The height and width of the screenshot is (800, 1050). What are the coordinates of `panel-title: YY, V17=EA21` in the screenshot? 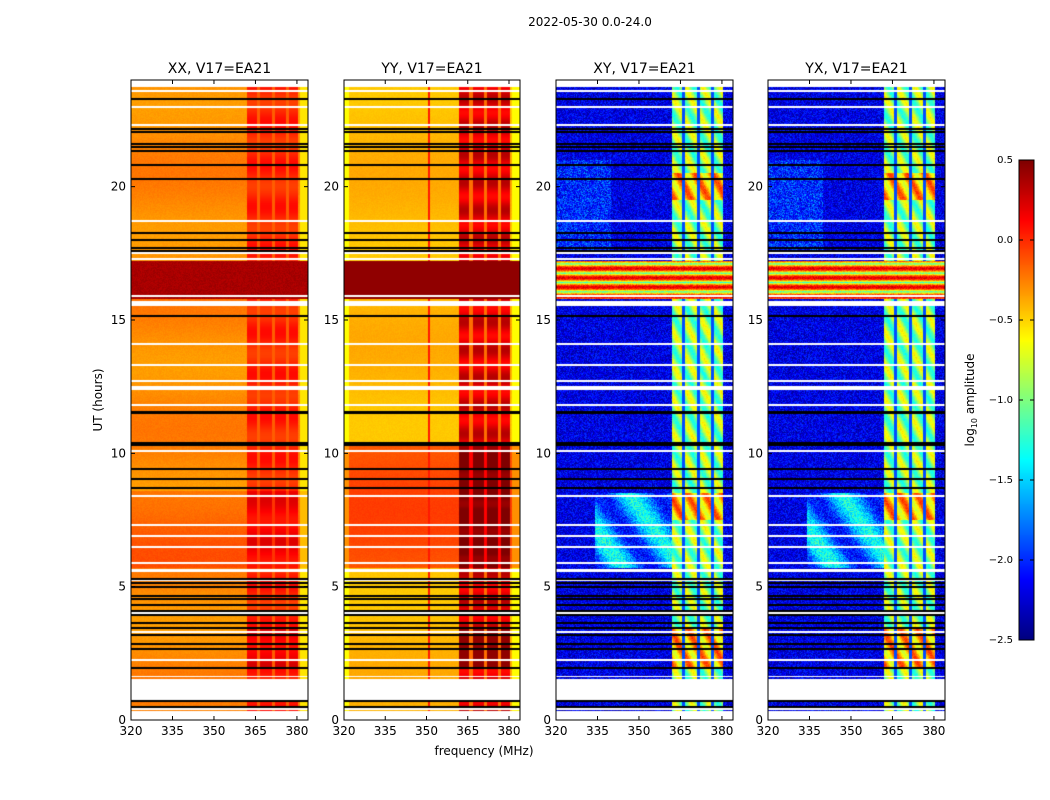 It's located at (431, 69).